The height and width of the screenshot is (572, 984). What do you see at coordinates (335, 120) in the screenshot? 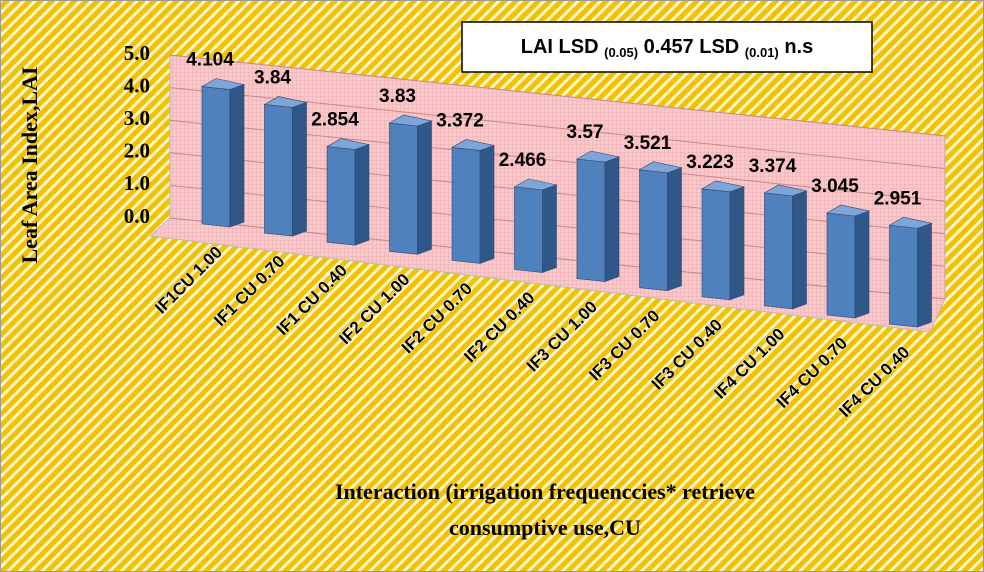
I see `data-label: 2.854` at bounding box center [335, 120].